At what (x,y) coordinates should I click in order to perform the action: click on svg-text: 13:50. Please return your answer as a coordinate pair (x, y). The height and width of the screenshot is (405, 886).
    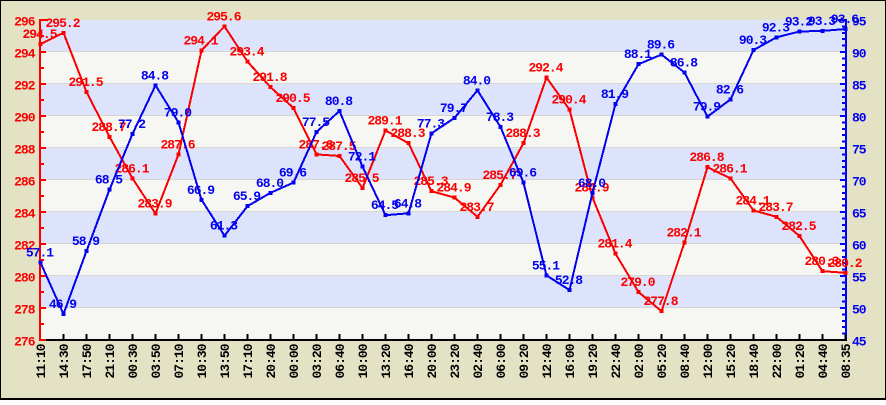
    Looking at the image, I should click on (225, 360).